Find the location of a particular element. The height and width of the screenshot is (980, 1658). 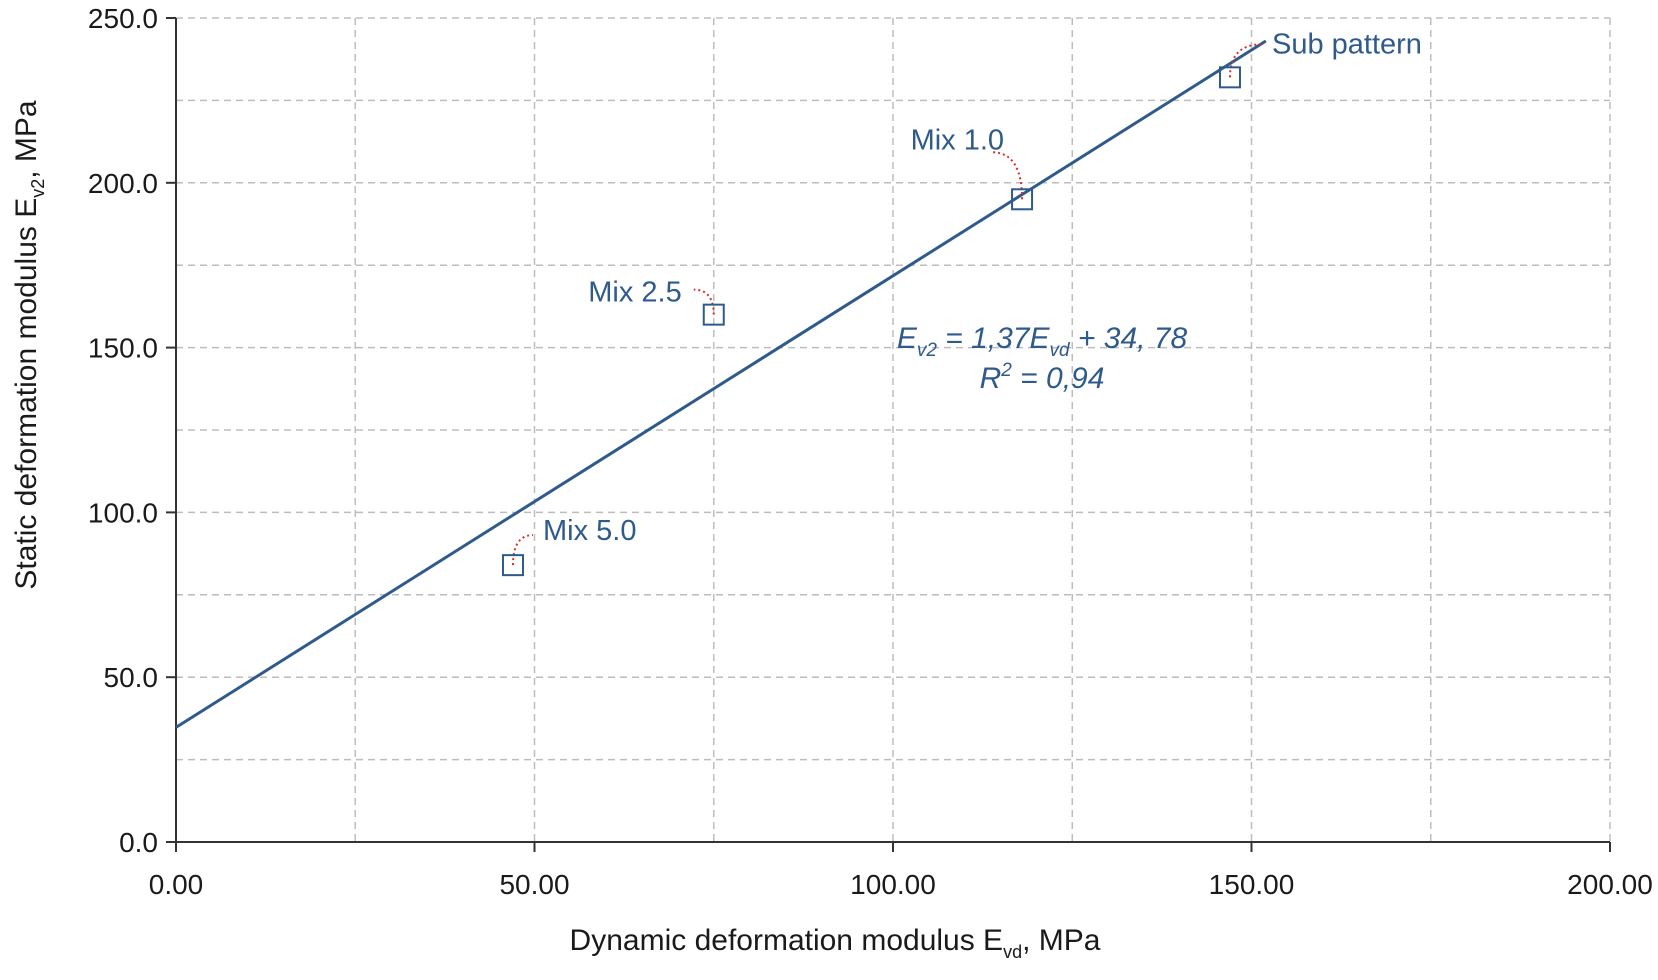

x-tick-label: 100.00 is located at coordinates (893, 884).